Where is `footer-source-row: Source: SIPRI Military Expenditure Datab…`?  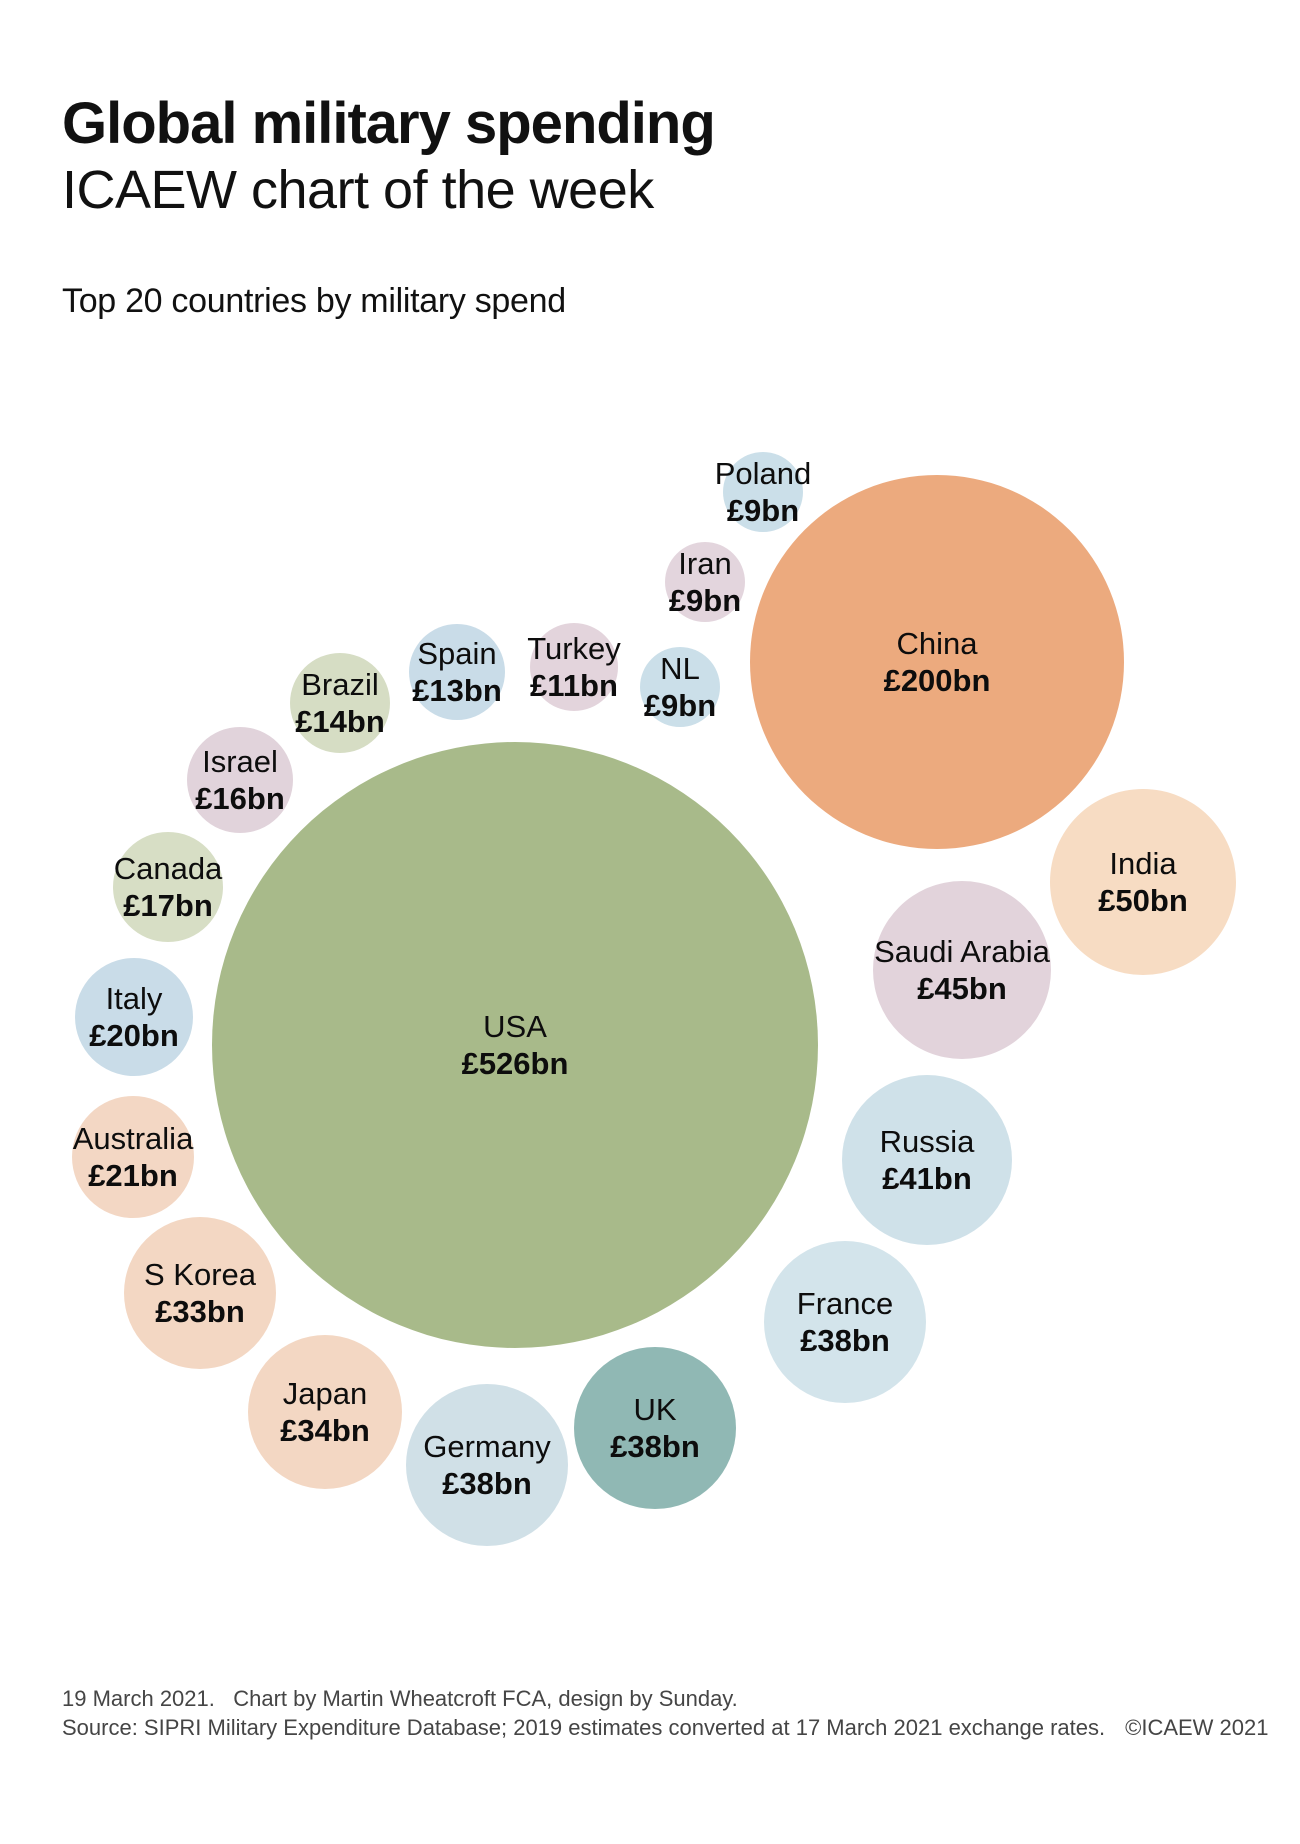 footer-source-row: Source: SIPRI Military Expenditure Datab… is located at coordinates (665, 1727).